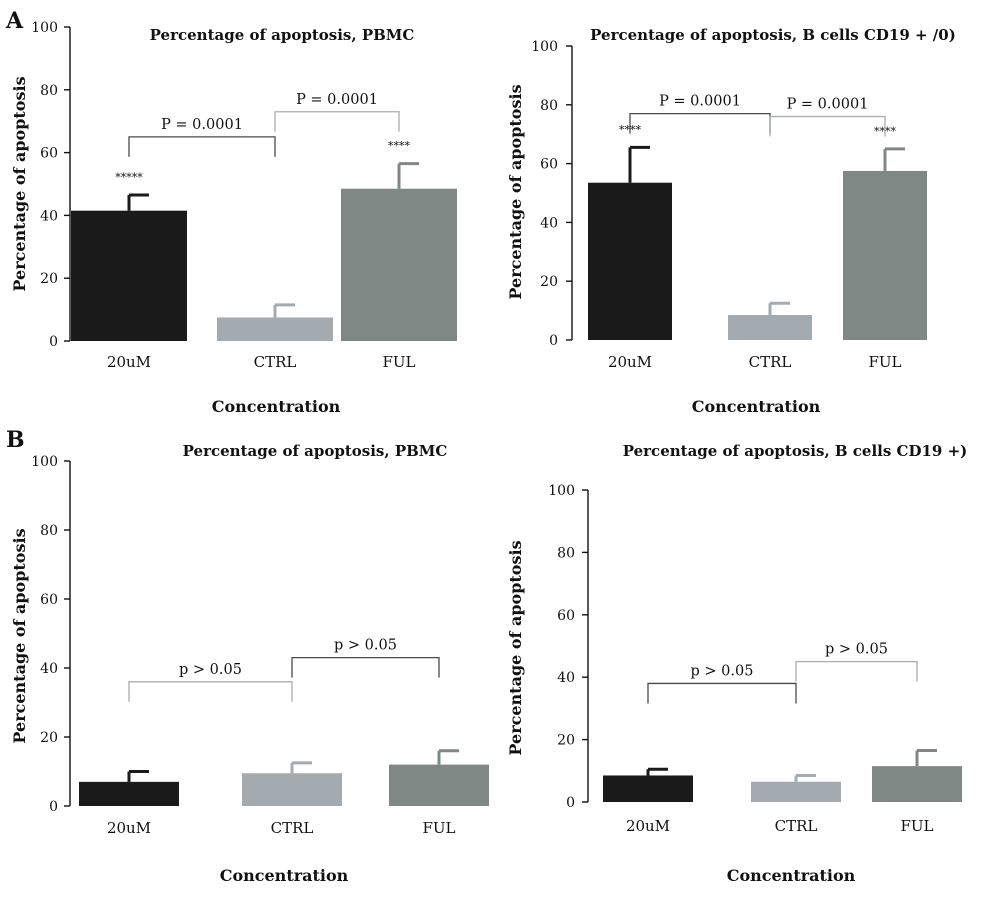 This screenshot has width=1000, height=898. Describe the element at coordinates (129, 177) in the screenshot. I see `significance-stars: *****` at that location.